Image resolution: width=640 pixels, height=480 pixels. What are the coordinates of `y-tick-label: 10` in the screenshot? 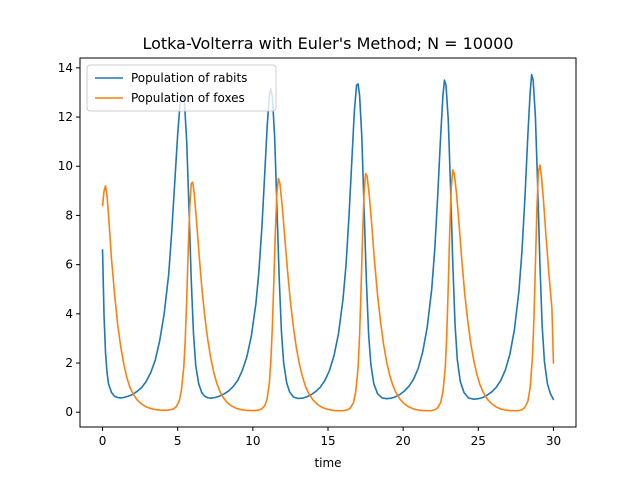 It's located at (65, 166).